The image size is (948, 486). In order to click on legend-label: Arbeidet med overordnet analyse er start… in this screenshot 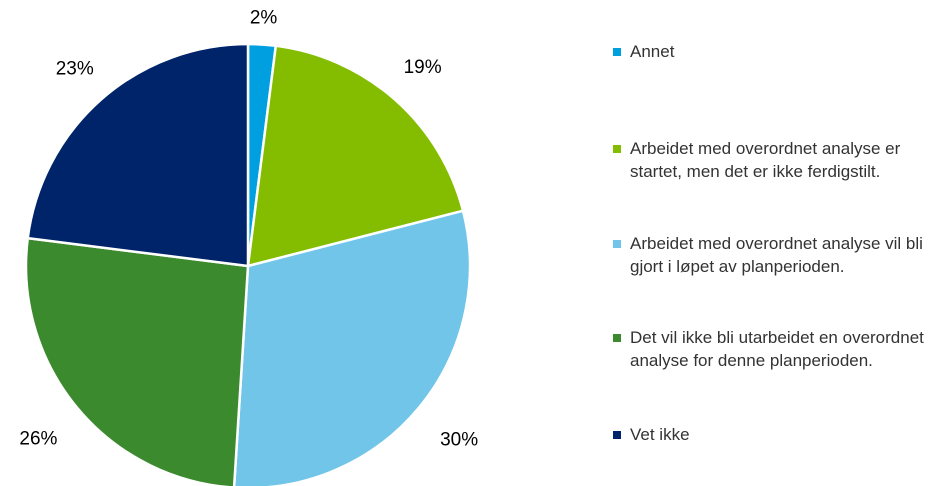, I will do `click(765, 160)`.